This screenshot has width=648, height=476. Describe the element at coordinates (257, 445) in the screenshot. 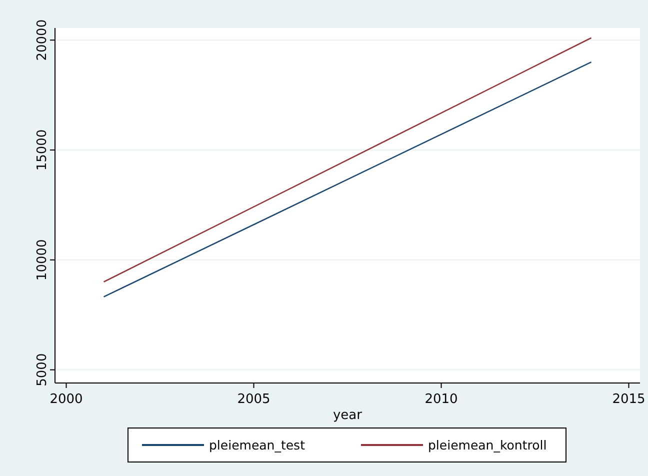

I see `legend-label: pleiemean_test` at that location.